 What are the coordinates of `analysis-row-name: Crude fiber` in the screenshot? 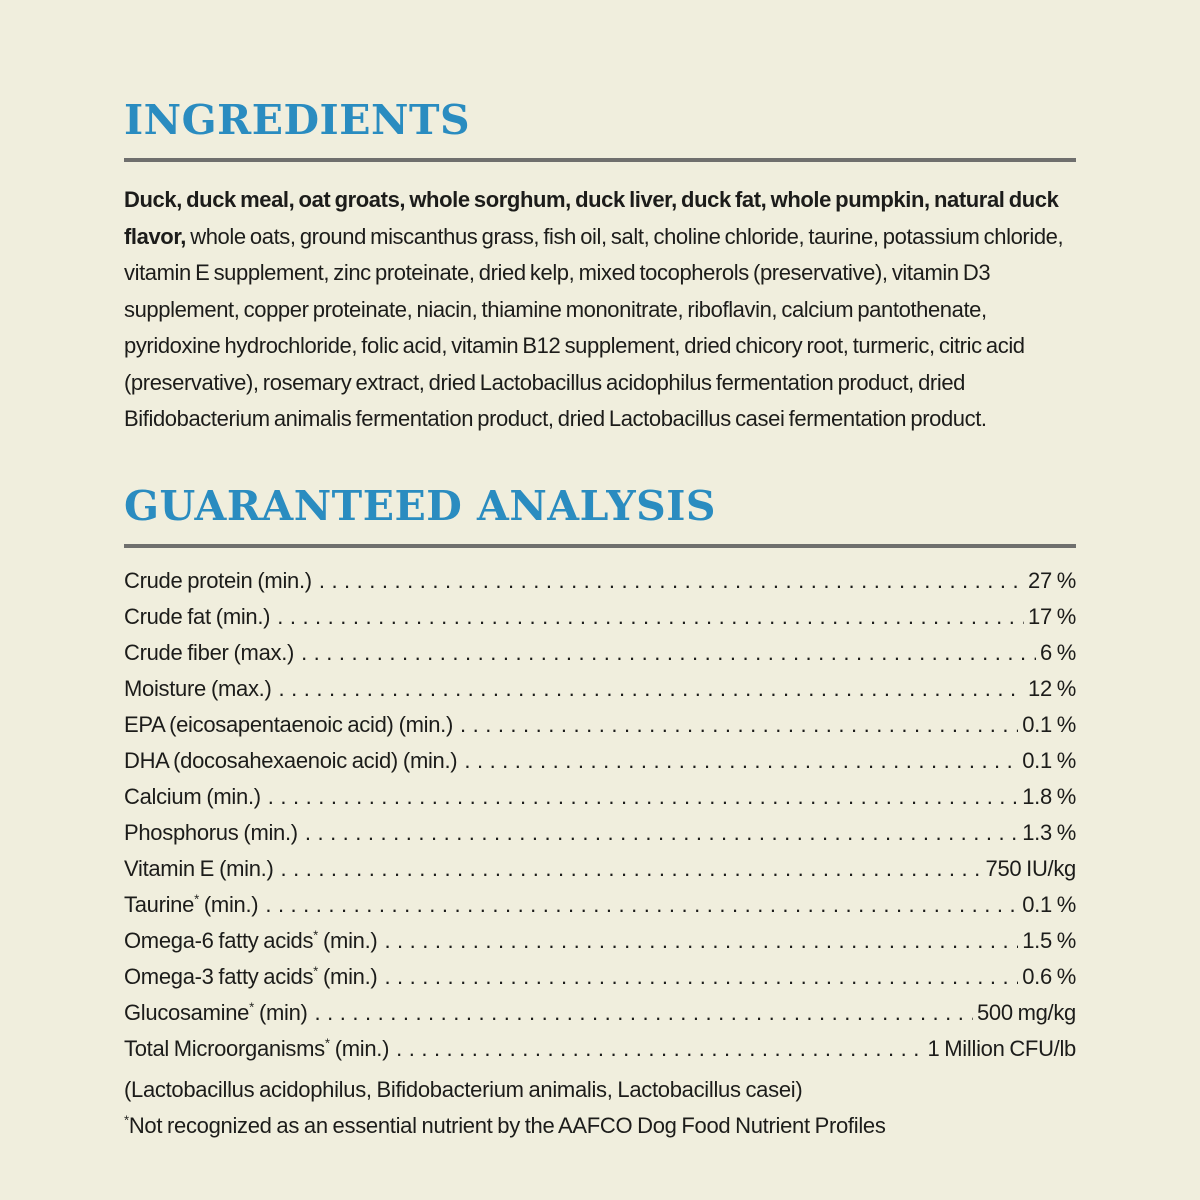 It's located at (176, 652).